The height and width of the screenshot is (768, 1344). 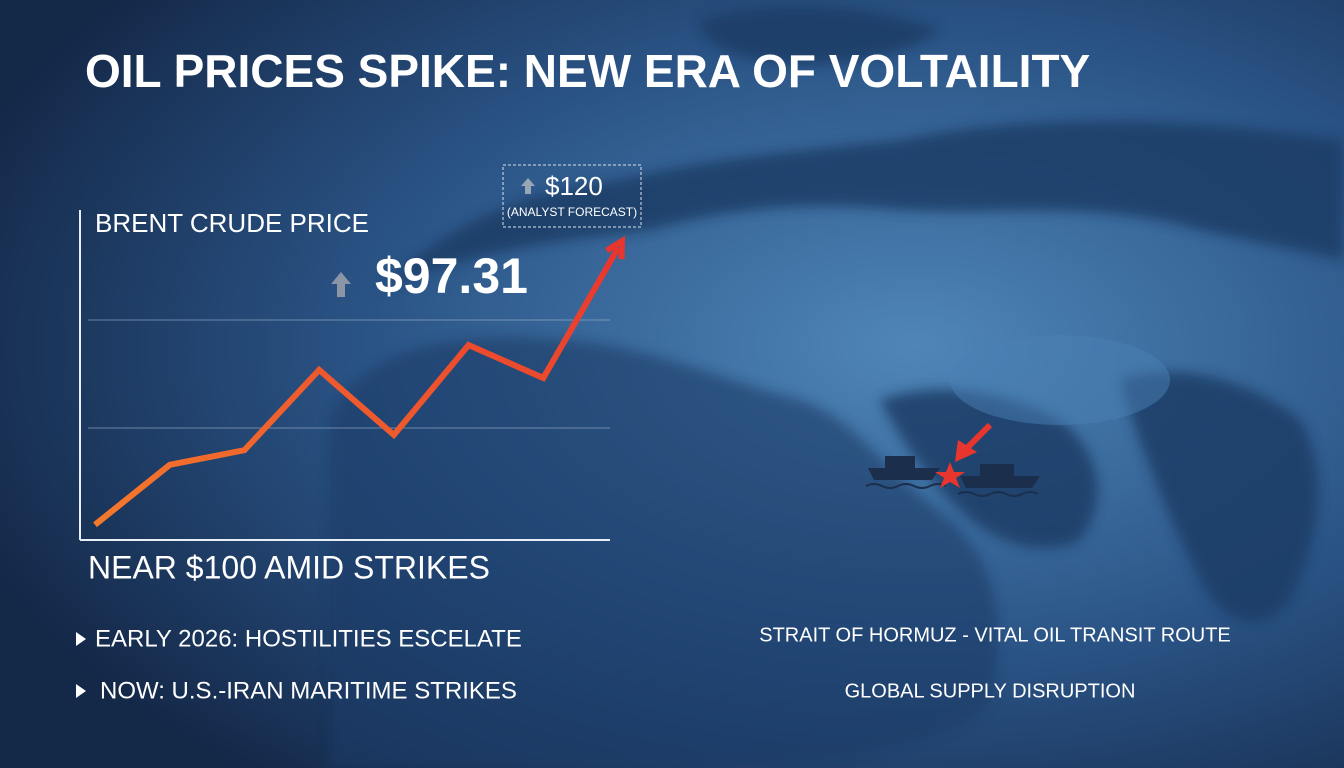 What do you see at coordinates (308, 638) in the screenshot?
I see `bullet: EARLY 2026: HOSTILITIES ESCELATE` at bounding box center [308, 638].